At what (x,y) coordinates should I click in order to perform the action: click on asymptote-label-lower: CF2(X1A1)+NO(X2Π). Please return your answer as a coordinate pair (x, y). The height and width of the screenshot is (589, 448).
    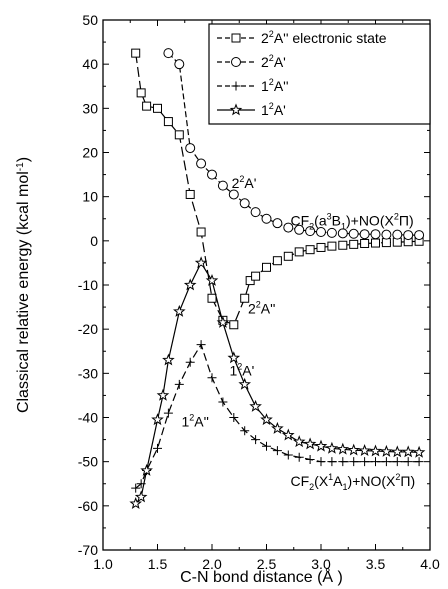
    Looking at the image, I should click on (352, 482).